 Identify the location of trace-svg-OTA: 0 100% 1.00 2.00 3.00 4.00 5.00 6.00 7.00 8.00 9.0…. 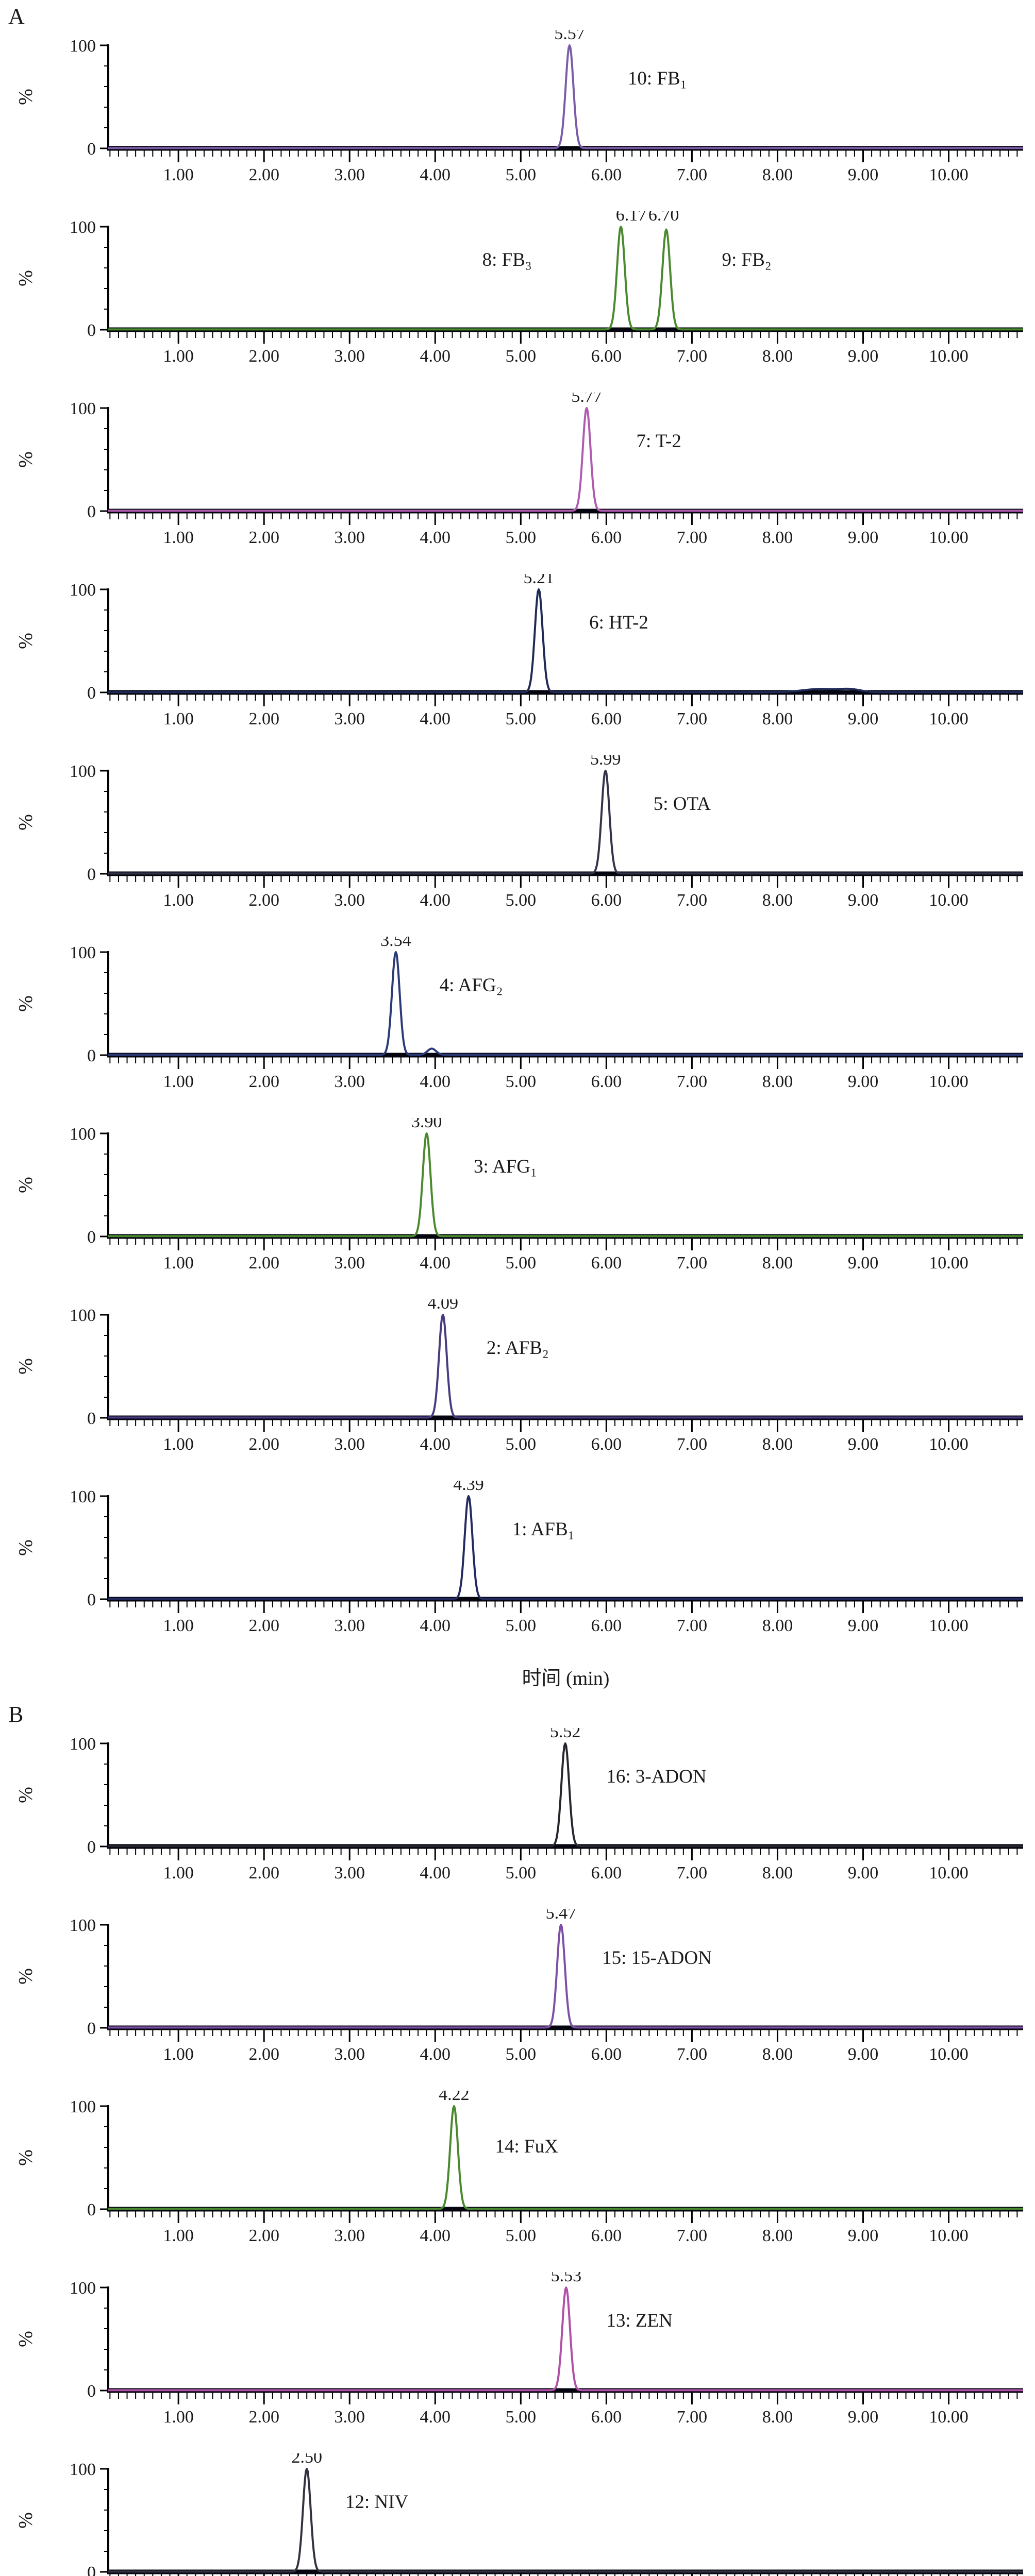
(519, 832).